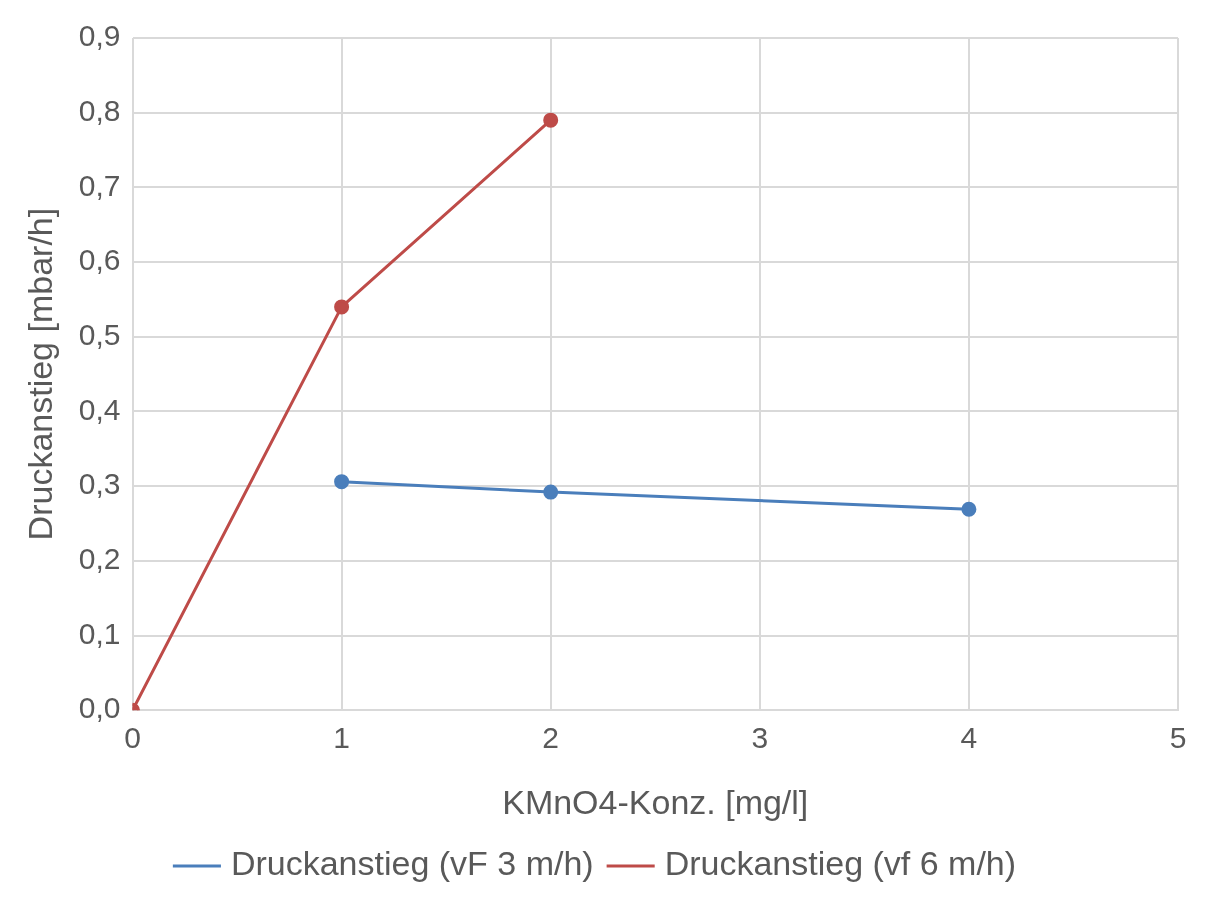 The width and height of the screenshot is (1226, 916). Describe the element at coordinates (655, 801) in the screenshot. I see `x-axis-title: KMnO4-Konz. [mg/l]` at that location.